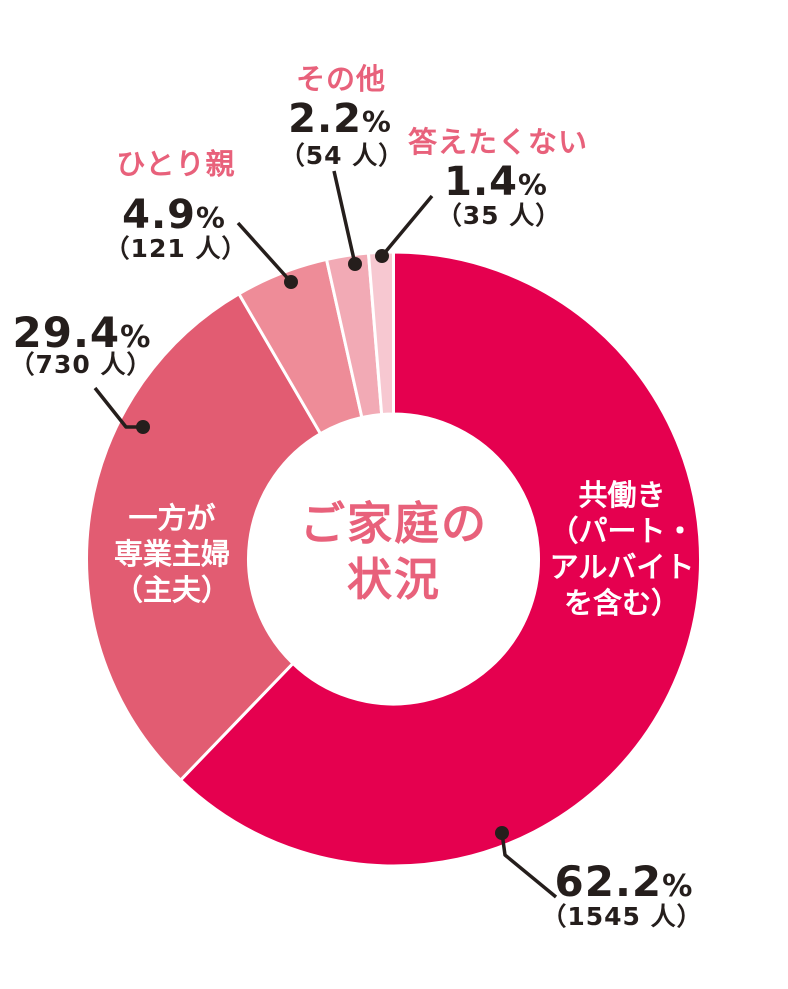 The height and width of the screenshot is (989, 788). I want to click on leader-dot-no-answer, so click(382, 256).